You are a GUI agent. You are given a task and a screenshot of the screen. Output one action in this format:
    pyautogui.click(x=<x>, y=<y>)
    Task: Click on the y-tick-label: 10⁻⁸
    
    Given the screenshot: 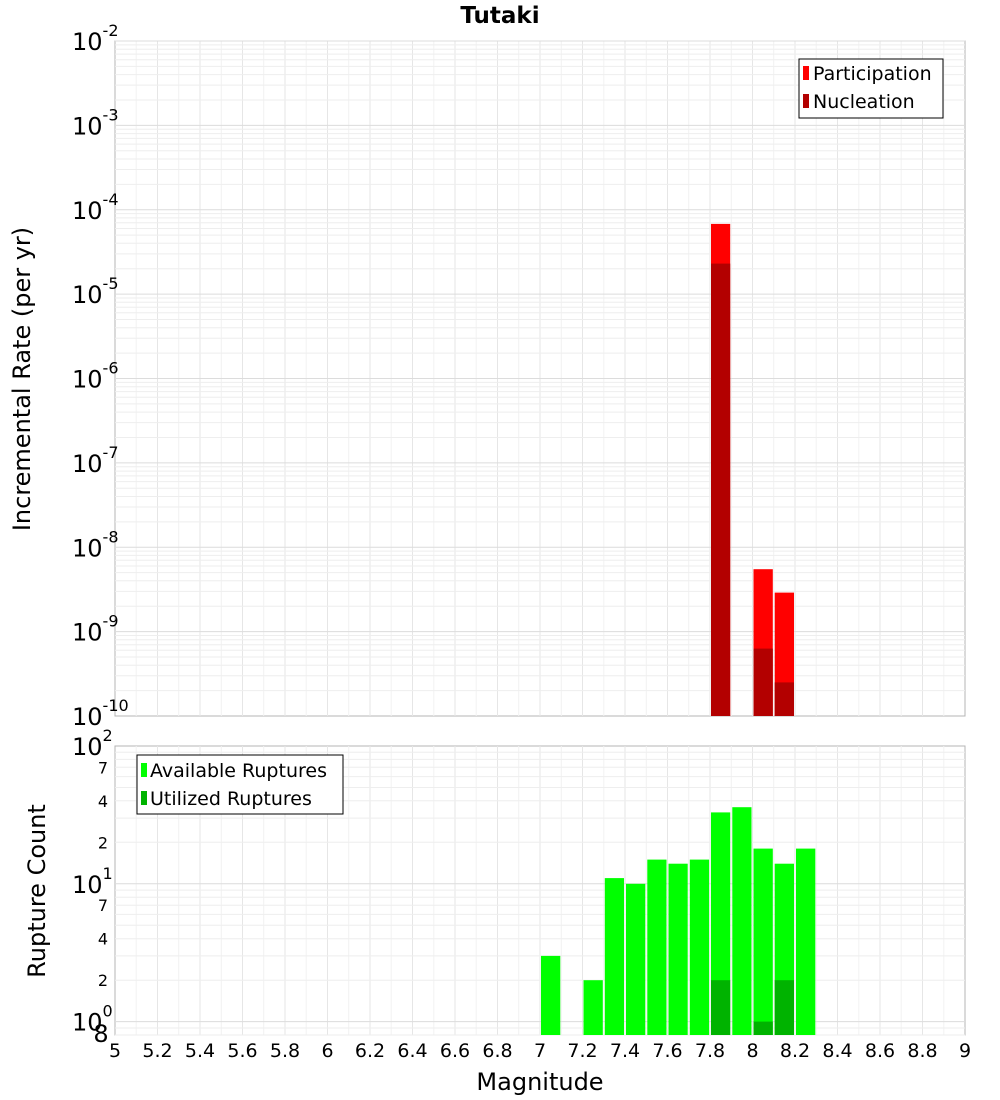 What is the action you would take?
    pyautogui.click(x=95, y=544)
    